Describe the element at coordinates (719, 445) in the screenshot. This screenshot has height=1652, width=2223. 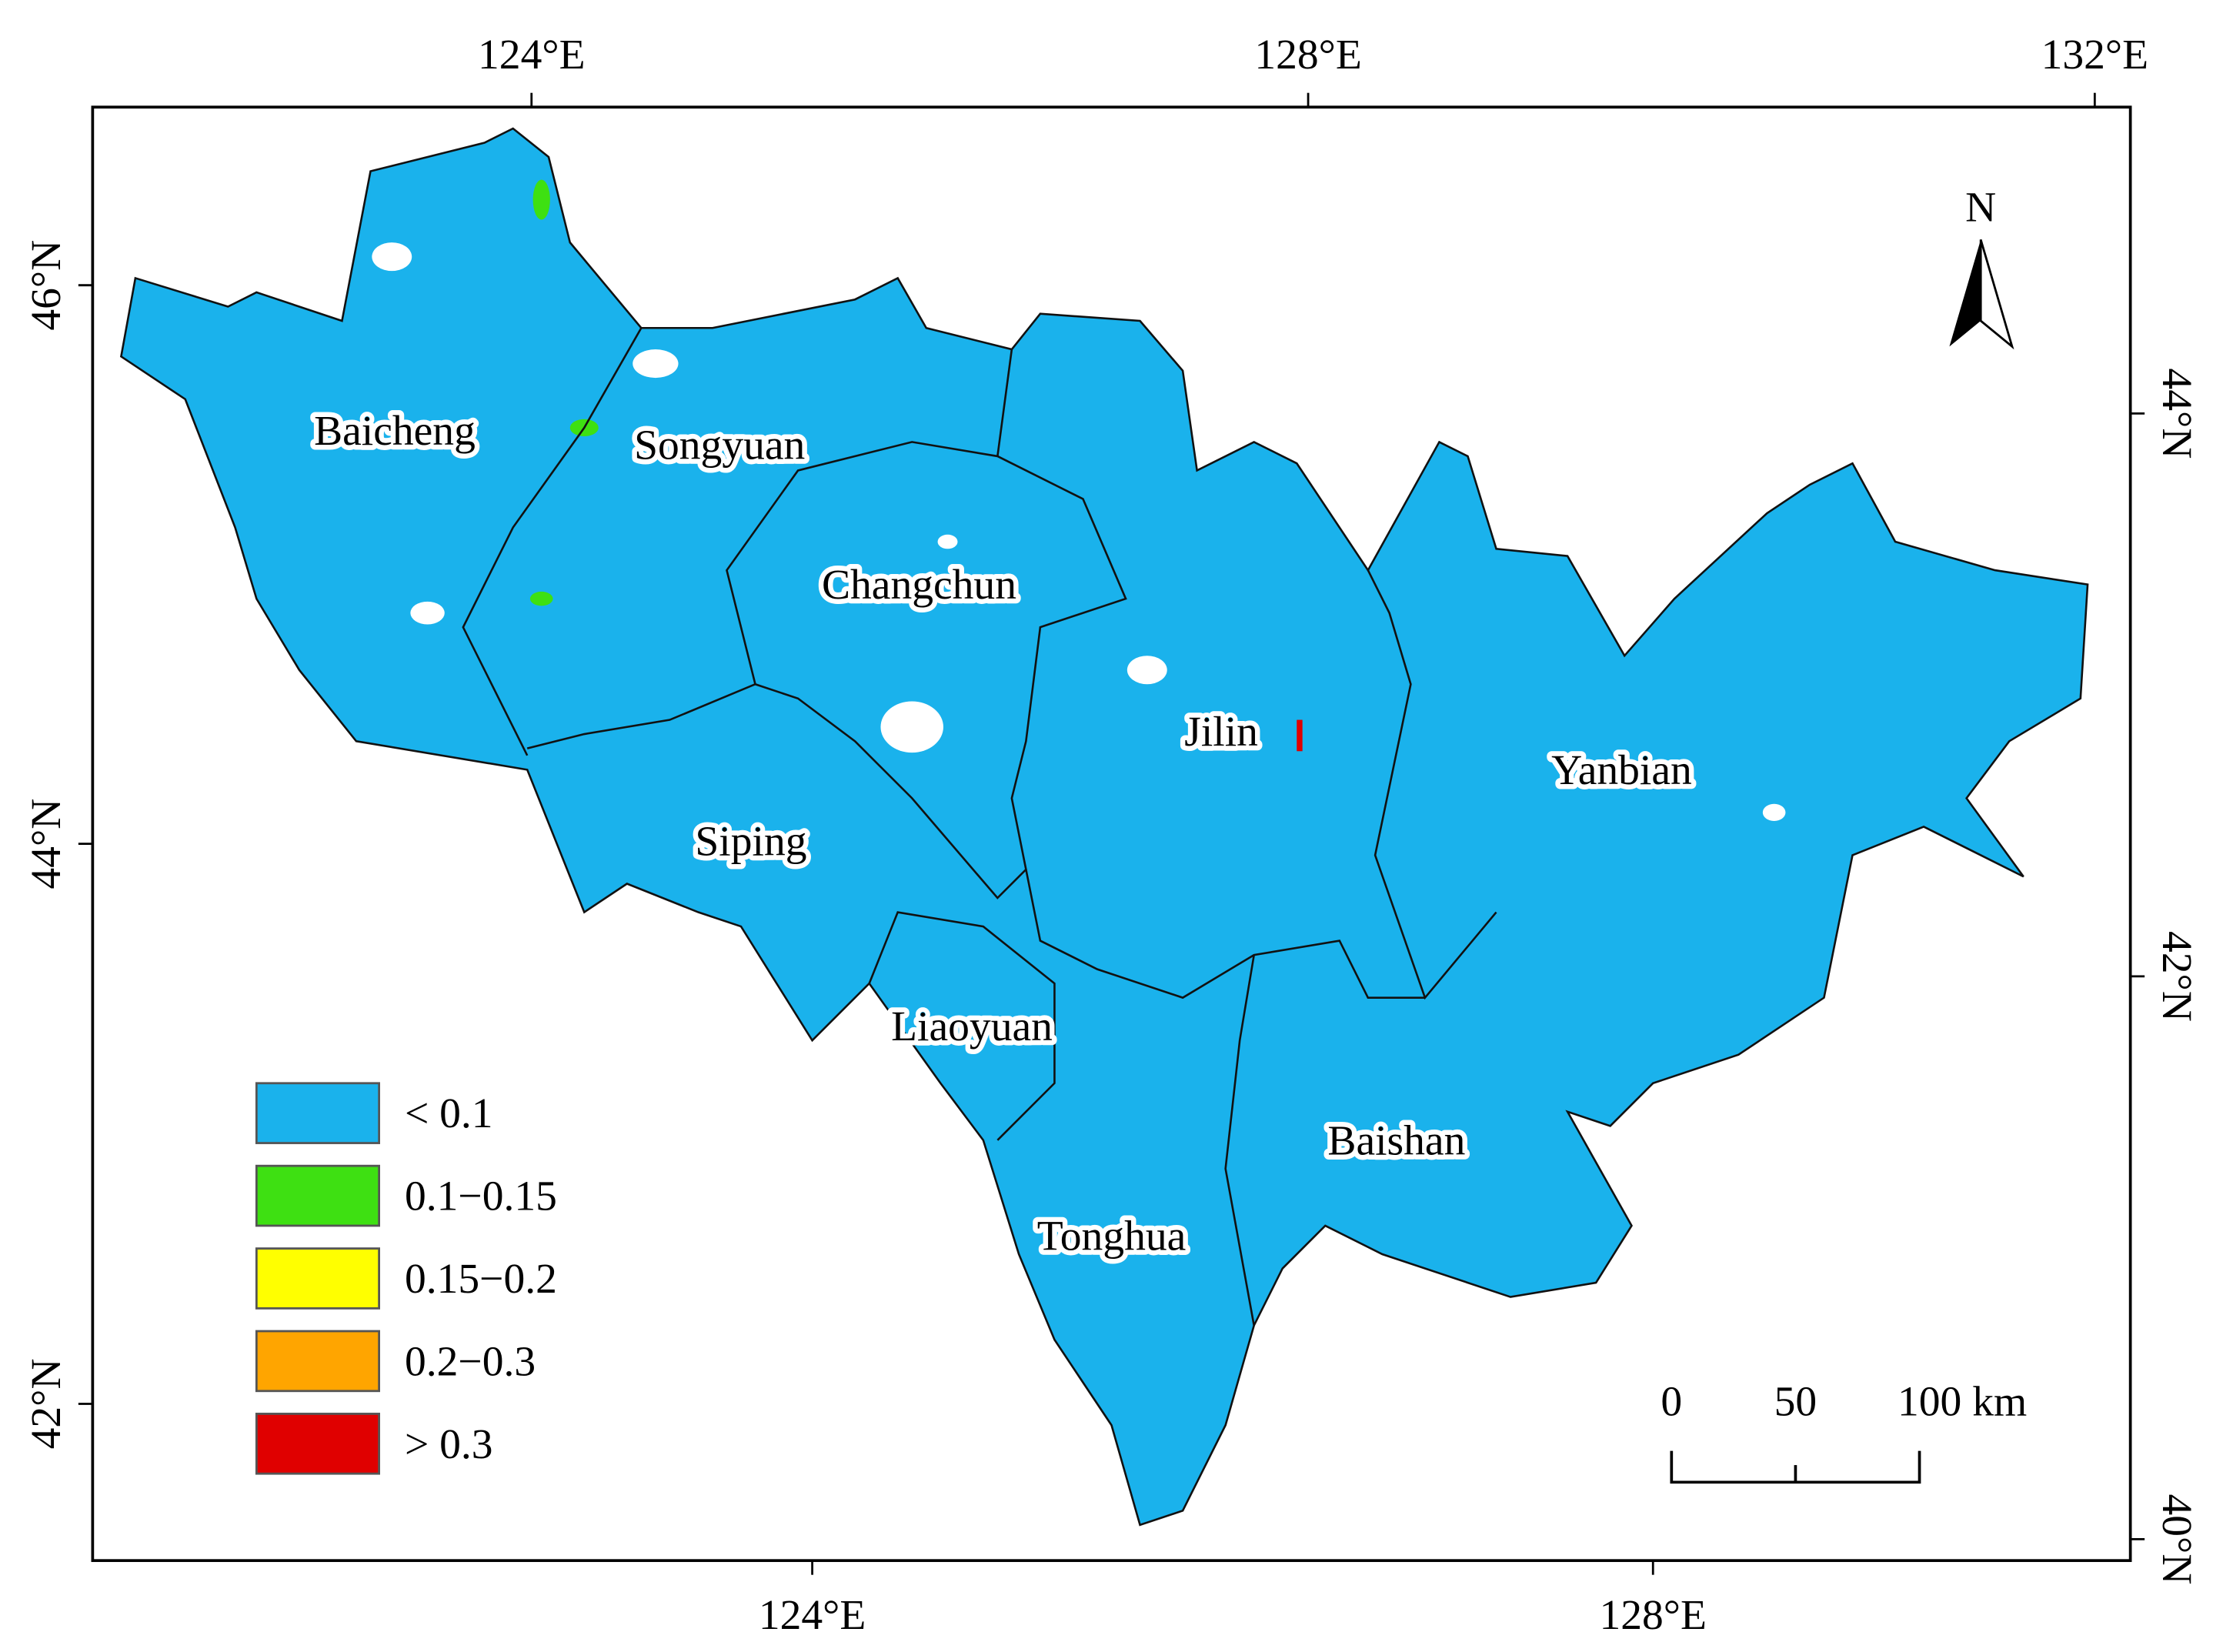
I see `region-label: Songyuan` at that location.